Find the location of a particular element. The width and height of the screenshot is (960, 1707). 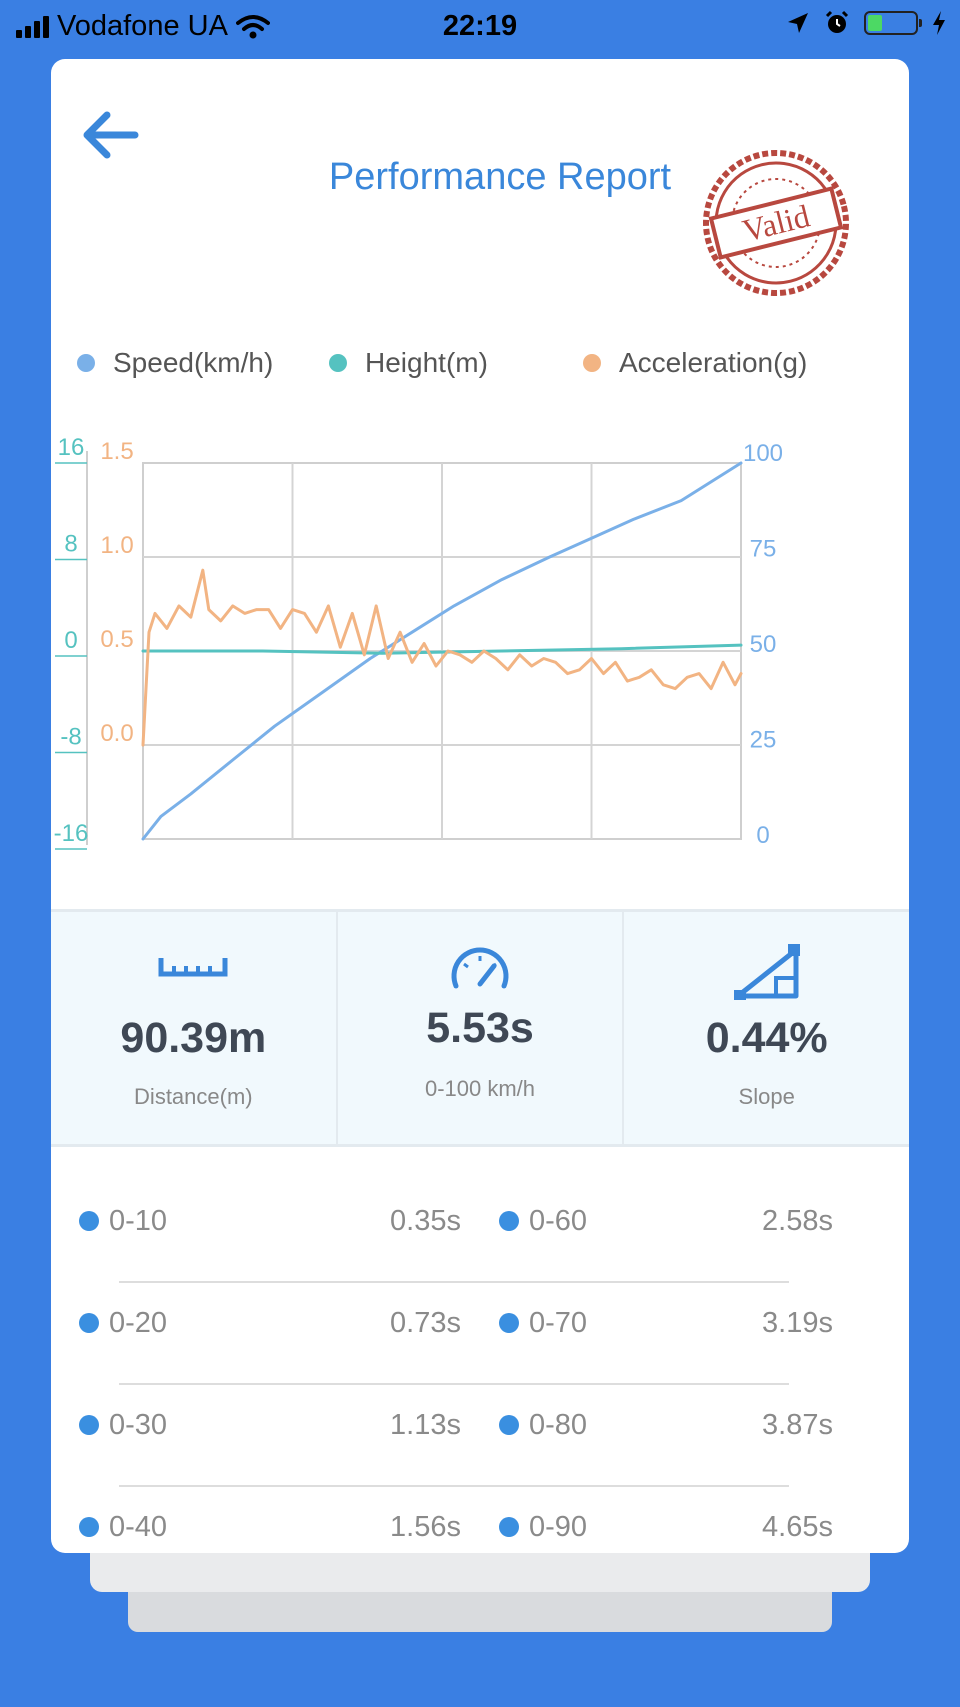

height-tick-label: 8 is located at coordinates (70, 544).